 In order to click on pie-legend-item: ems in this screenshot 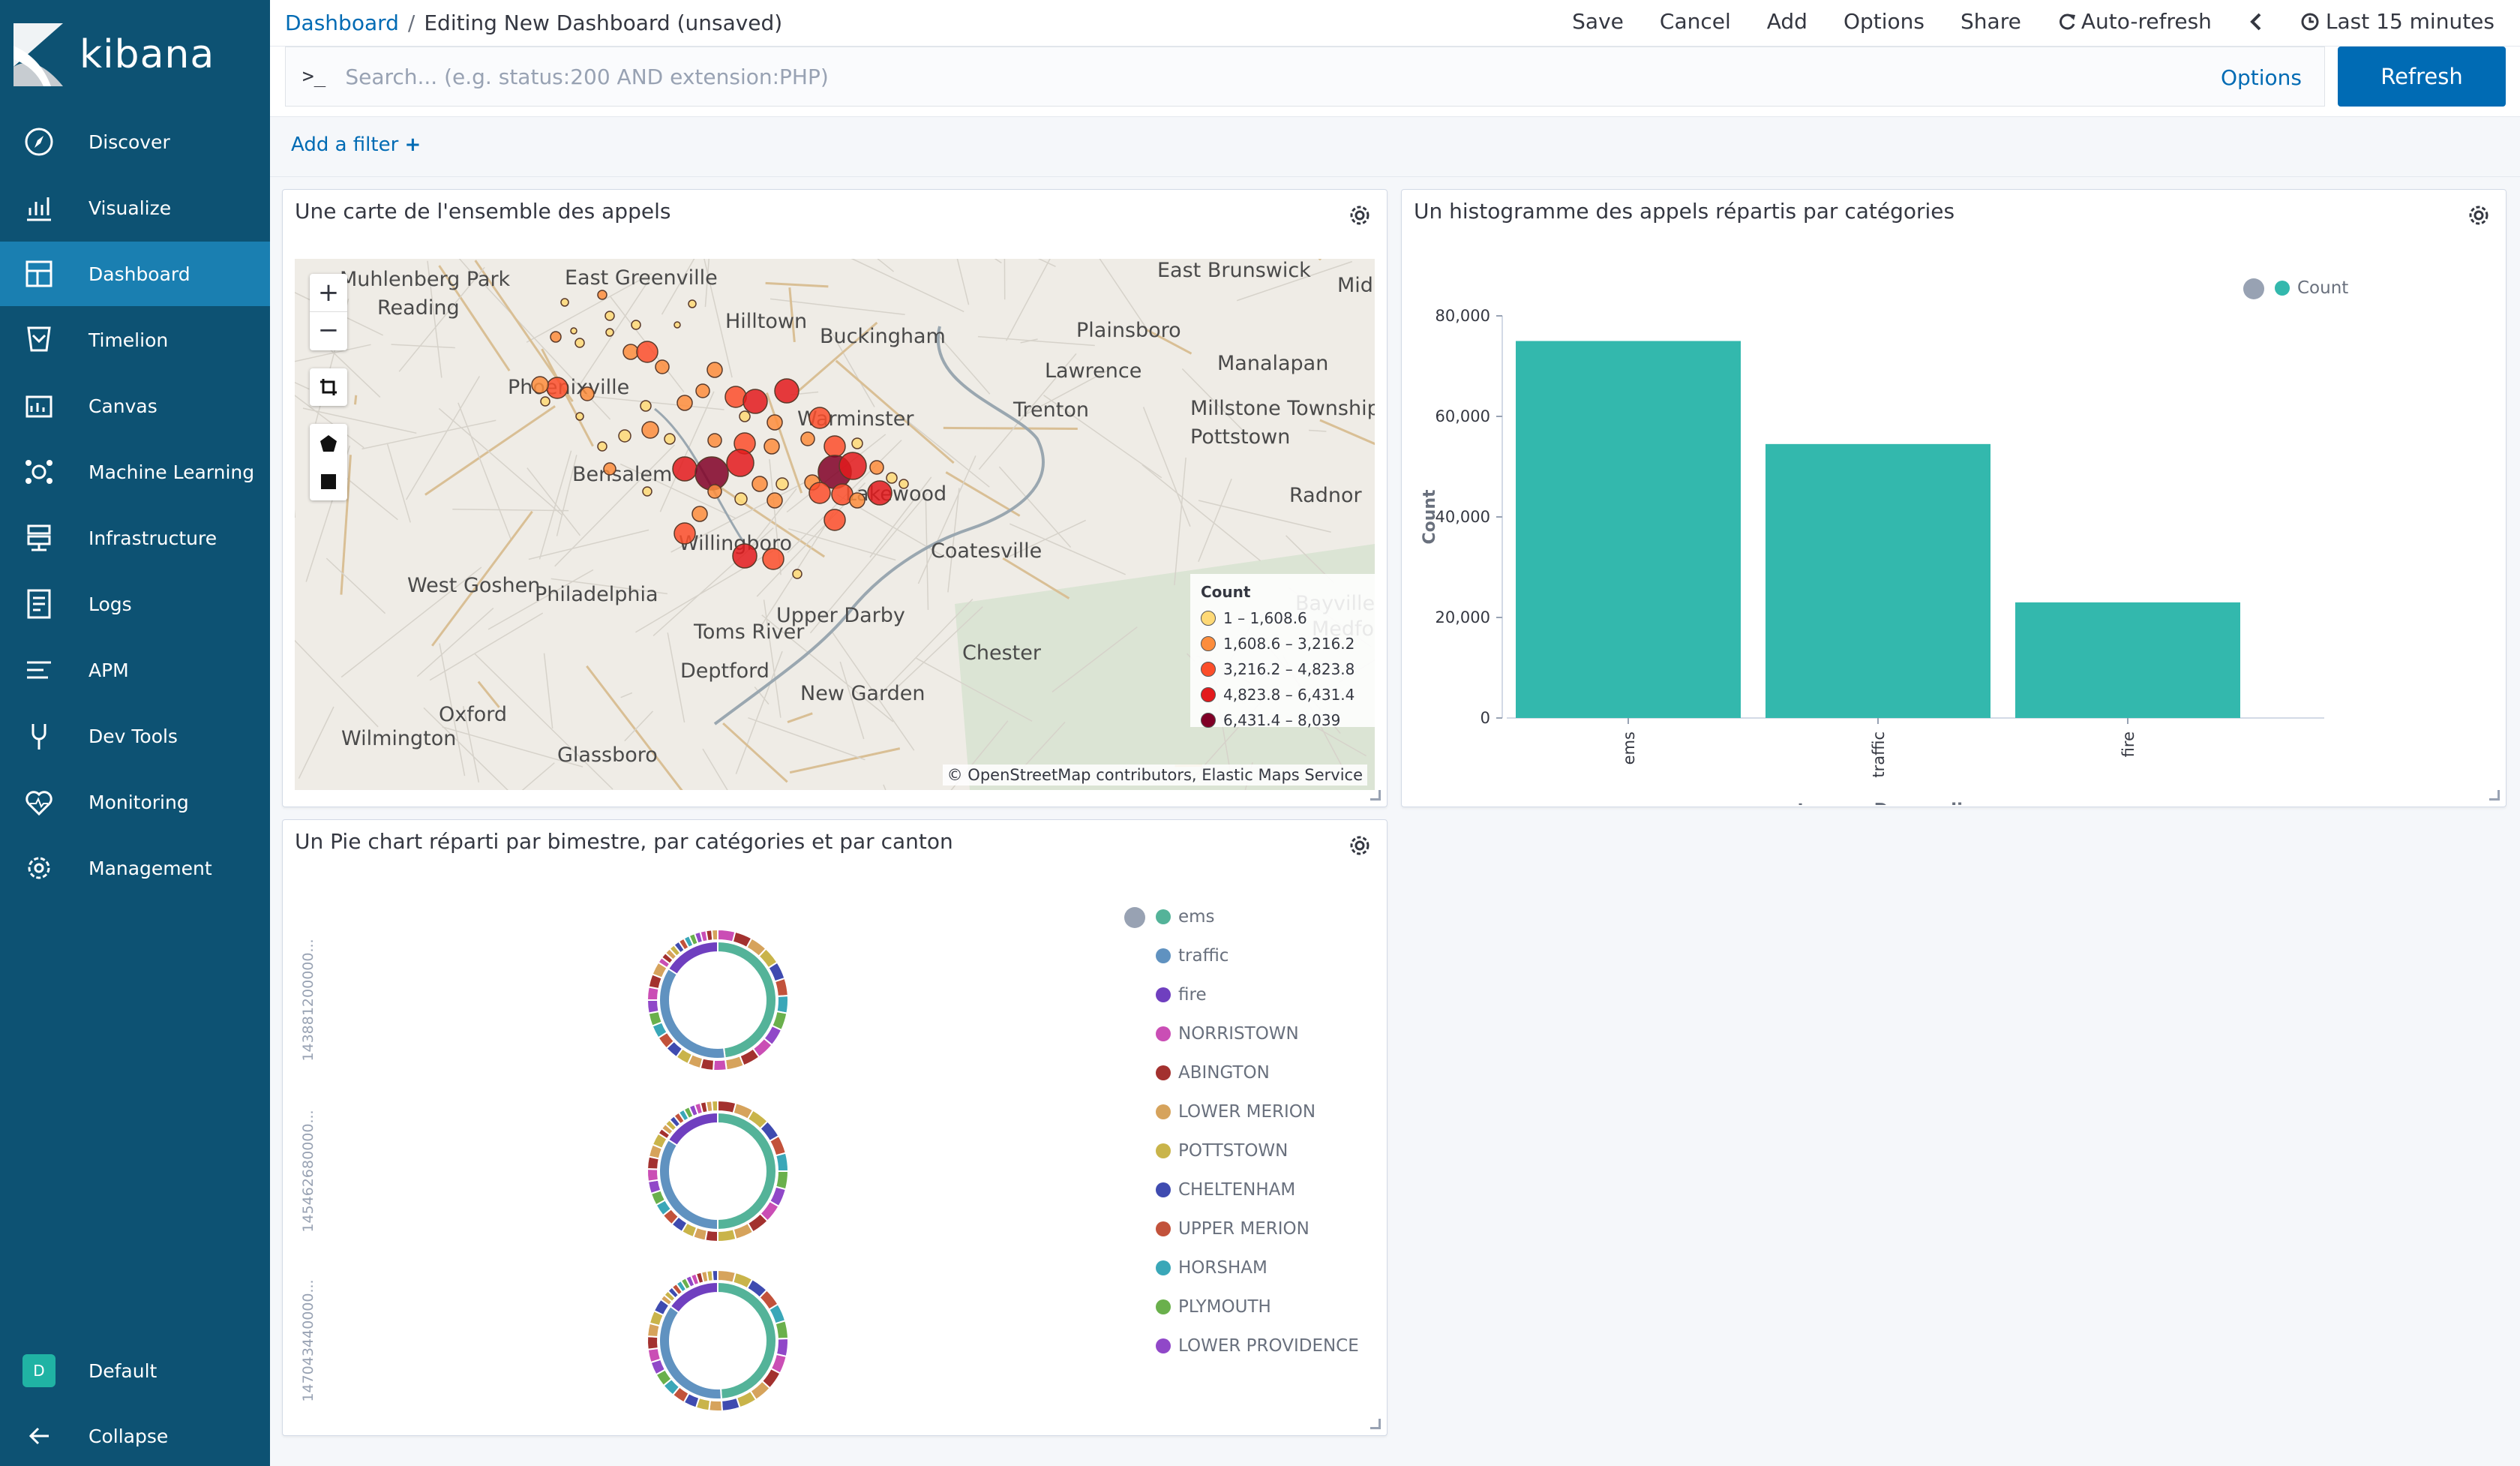, I will do `click(1185, 917)`.